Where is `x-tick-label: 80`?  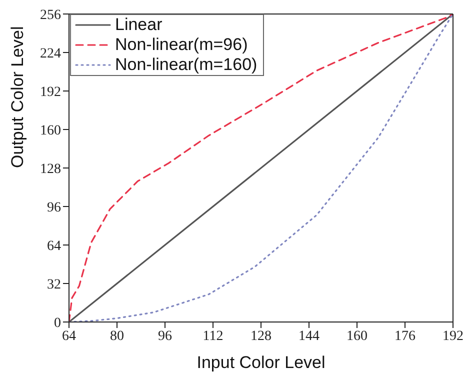
x-tick-label: 80 is located at coordinates (117, 336).